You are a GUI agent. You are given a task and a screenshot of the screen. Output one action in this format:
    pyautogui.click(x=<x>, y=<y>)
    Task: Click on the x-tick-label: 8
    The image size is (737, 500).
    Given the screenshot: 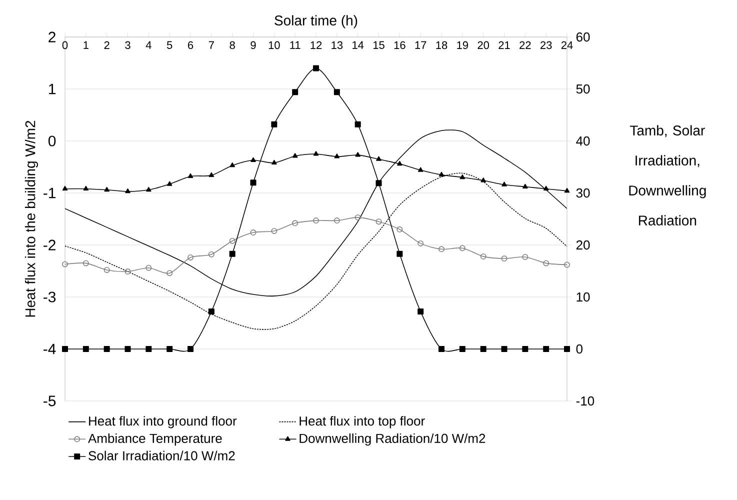 What is the action you would take?
    pyautogui.click(x=232, y=45)
    